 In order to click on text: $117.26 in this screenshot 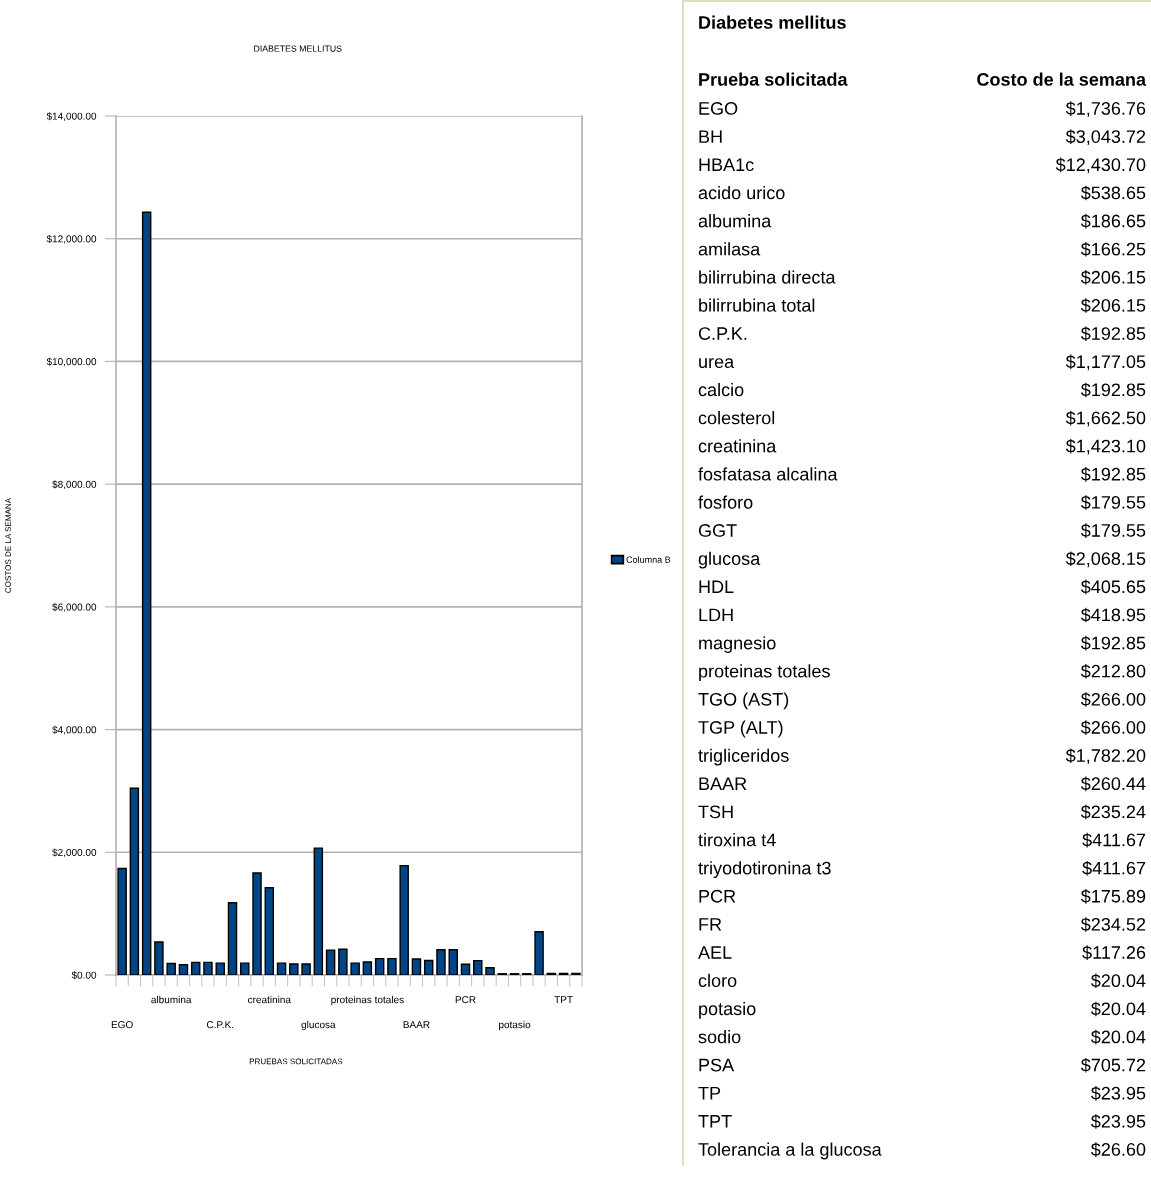, I will do `click(1114, 952)`.